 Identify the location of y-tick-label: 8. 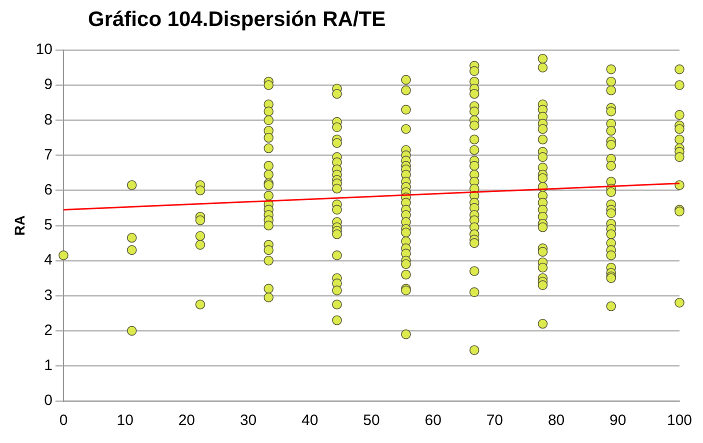
(48, 119).